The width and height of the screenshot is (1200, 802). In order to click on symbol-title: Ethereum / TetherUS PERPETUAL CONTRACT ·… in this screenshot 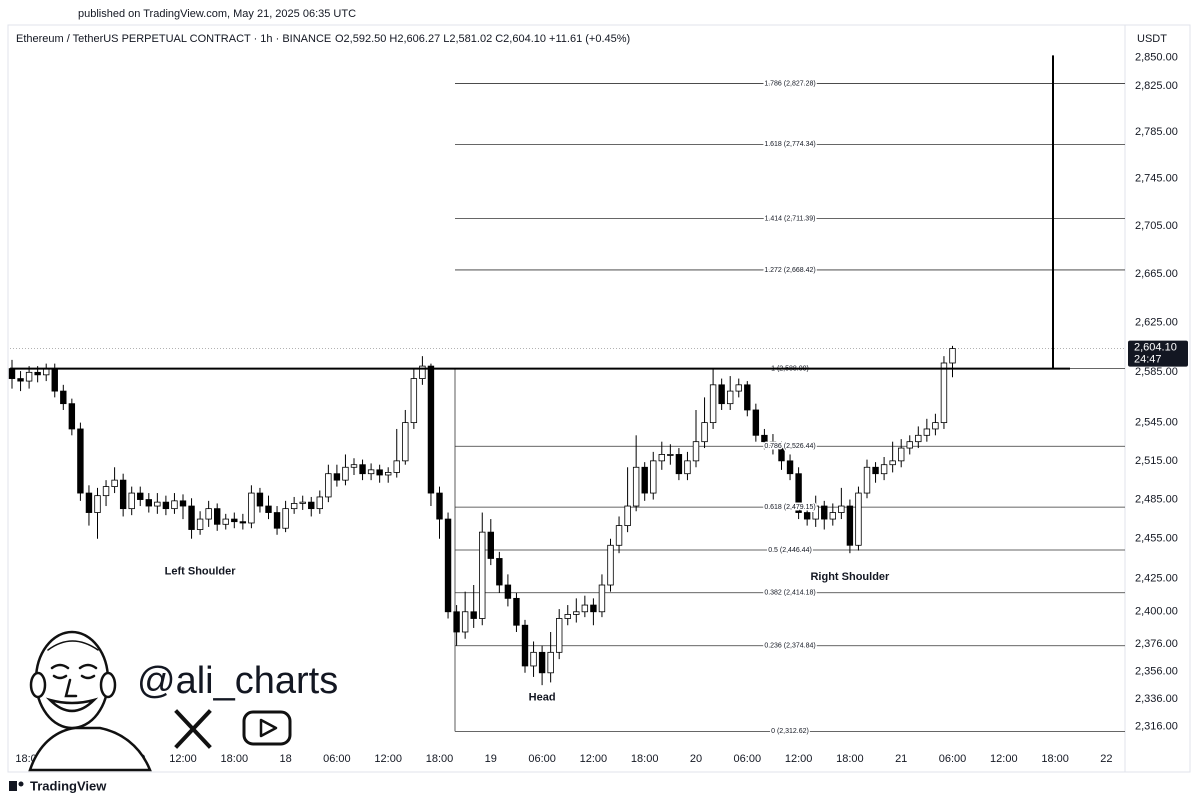, I will do `click(173, 39)`.